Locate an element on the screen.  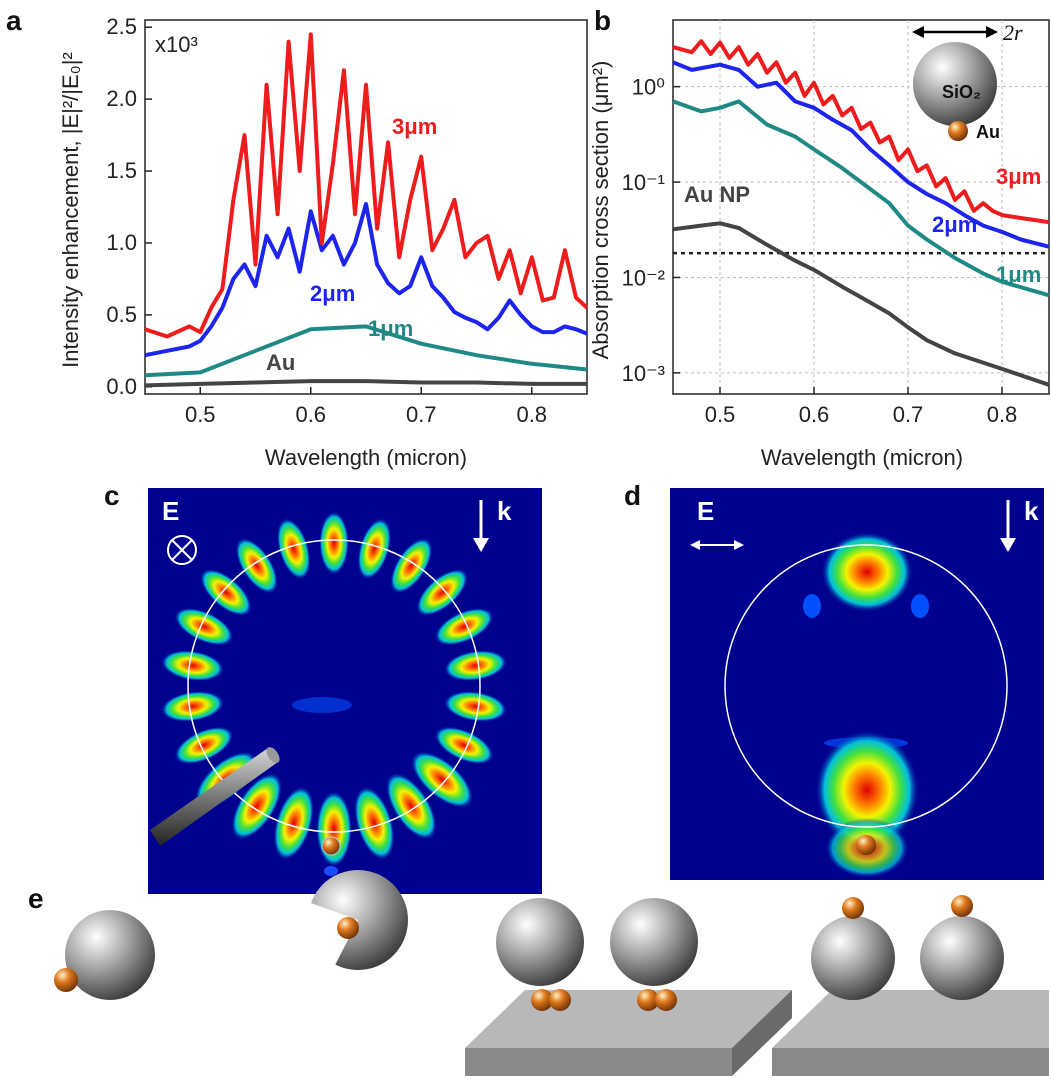
chart-a-multiplier: x10³ is located at coordinates (176, 44).